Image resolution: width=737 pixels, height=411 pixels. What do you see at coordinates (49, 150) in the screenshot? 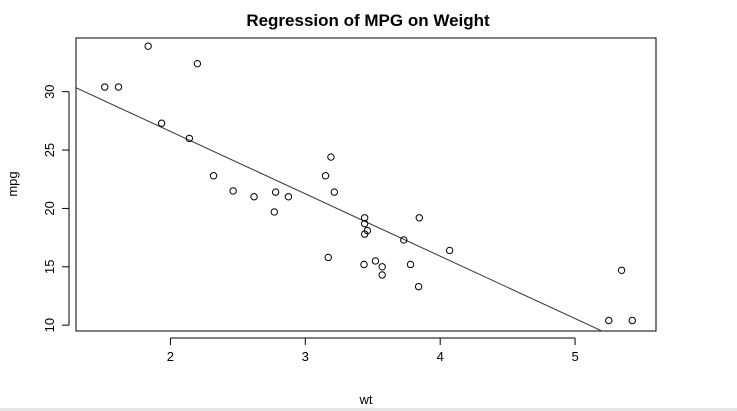
I see `y-tick-label: 25` at bounding box center [49, 150].